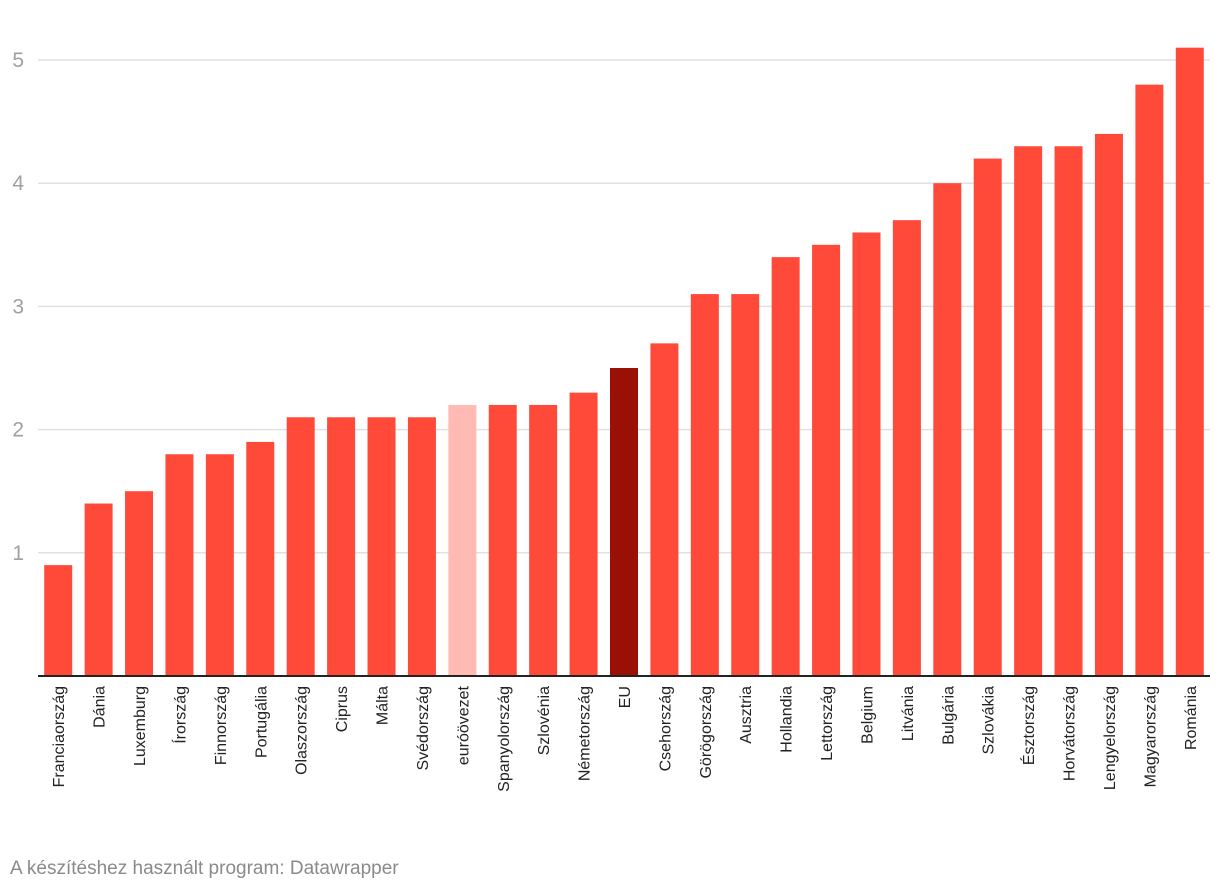 The width and height of the screenshot is (1220, 894). Describe the element at coordinates (664, 509) in the screenshot. I see `bar-Csehország` at that location.